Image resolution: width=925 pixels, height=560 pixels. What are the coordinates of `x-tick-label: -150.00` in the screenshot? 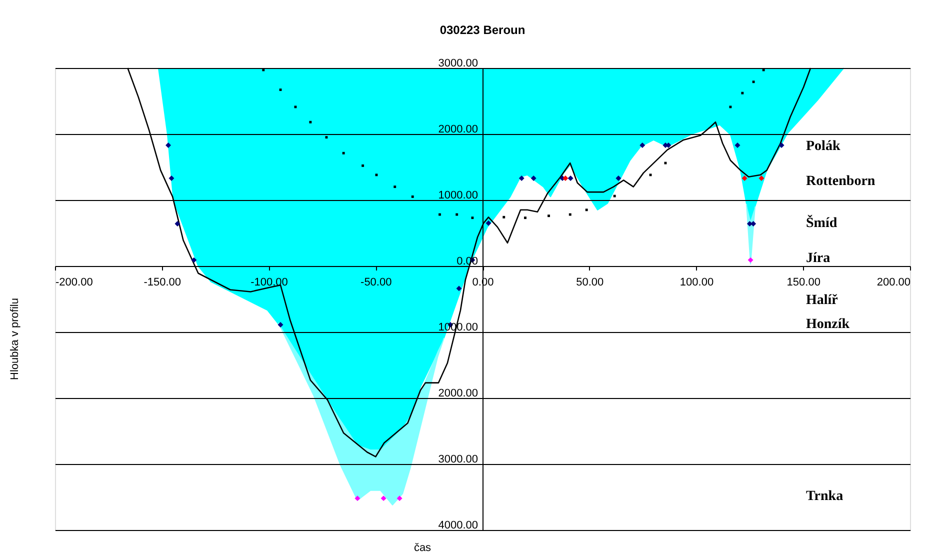 It's located at (163, 282).